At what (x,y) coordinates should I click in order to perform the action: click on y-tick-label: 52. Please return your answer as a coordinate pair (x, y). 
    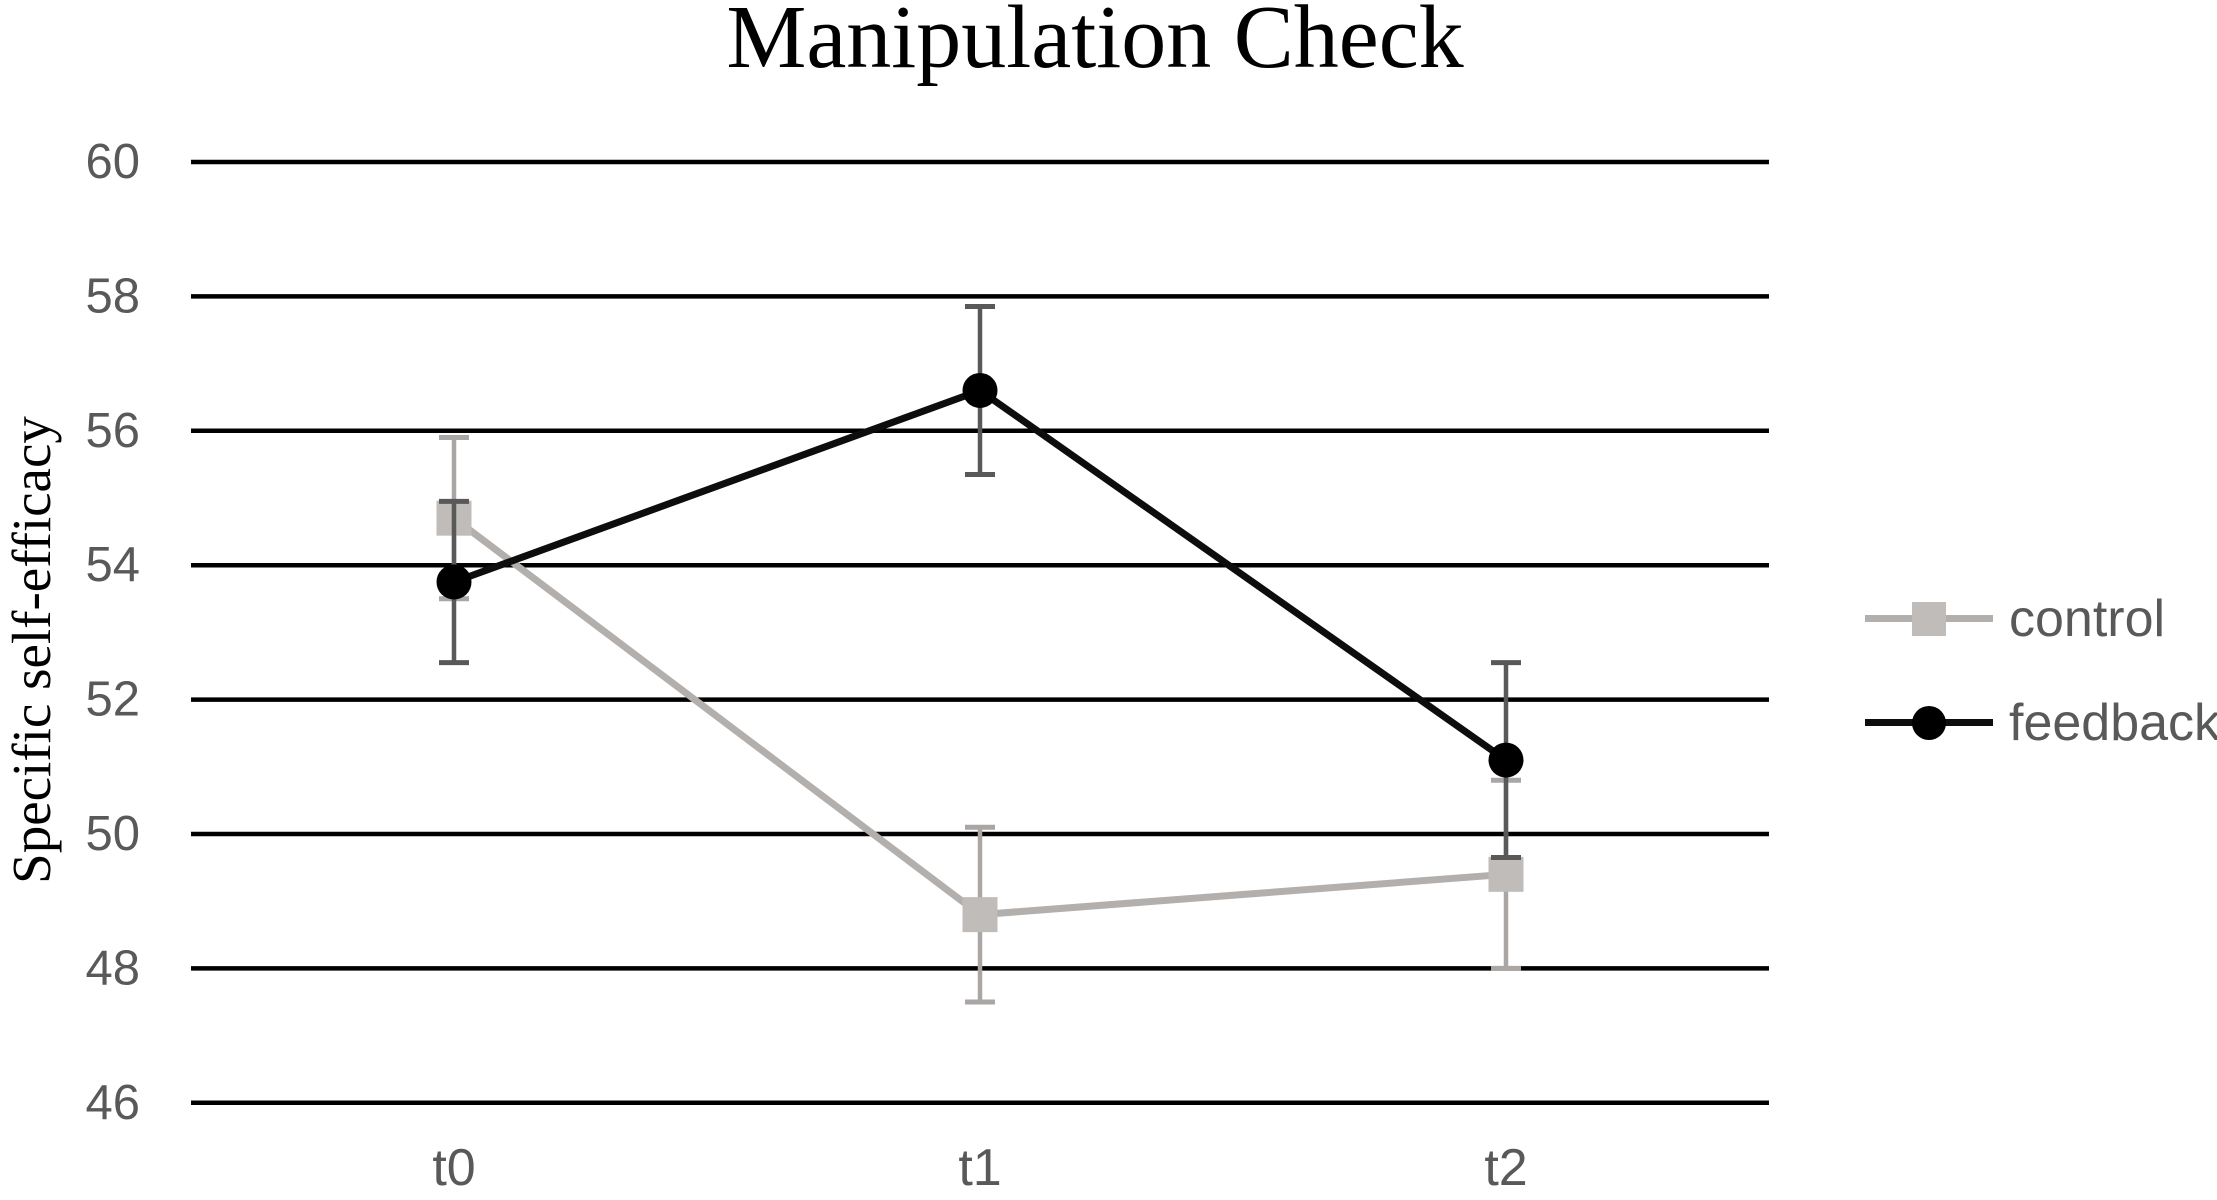
    Looking at the image, I should click on (112, 700).